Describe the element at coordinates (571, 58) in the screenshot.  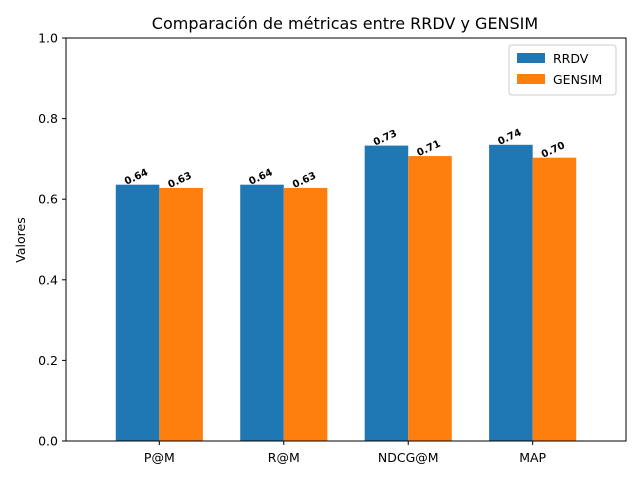
I see `legend-label-rrdv: RRDV` at that location.